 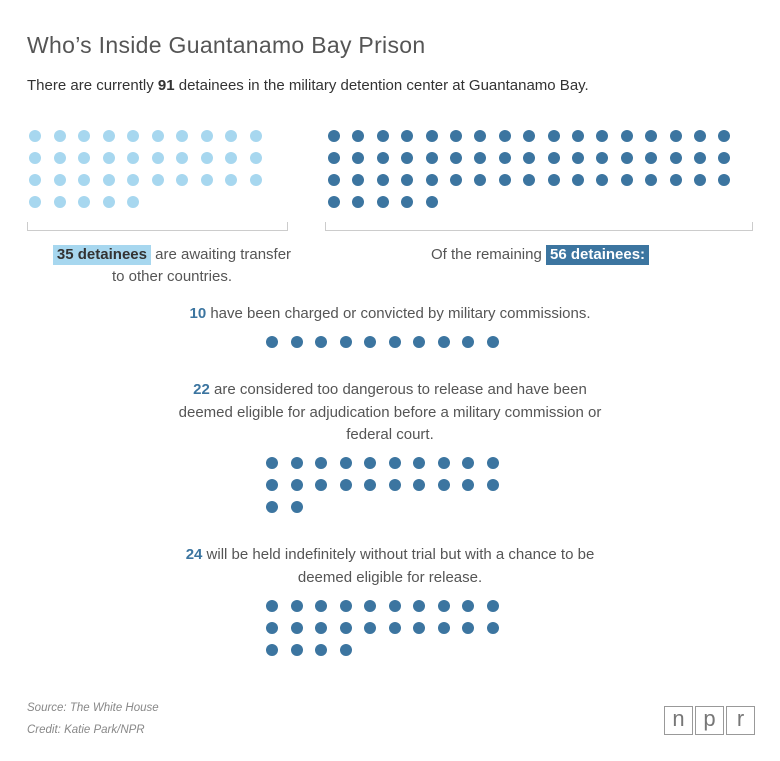 What do you see at coordinates (488, 254) in the screenshot?
I see `caption-remaining-pre: Of the remaining` at bounding box center [488, 254].